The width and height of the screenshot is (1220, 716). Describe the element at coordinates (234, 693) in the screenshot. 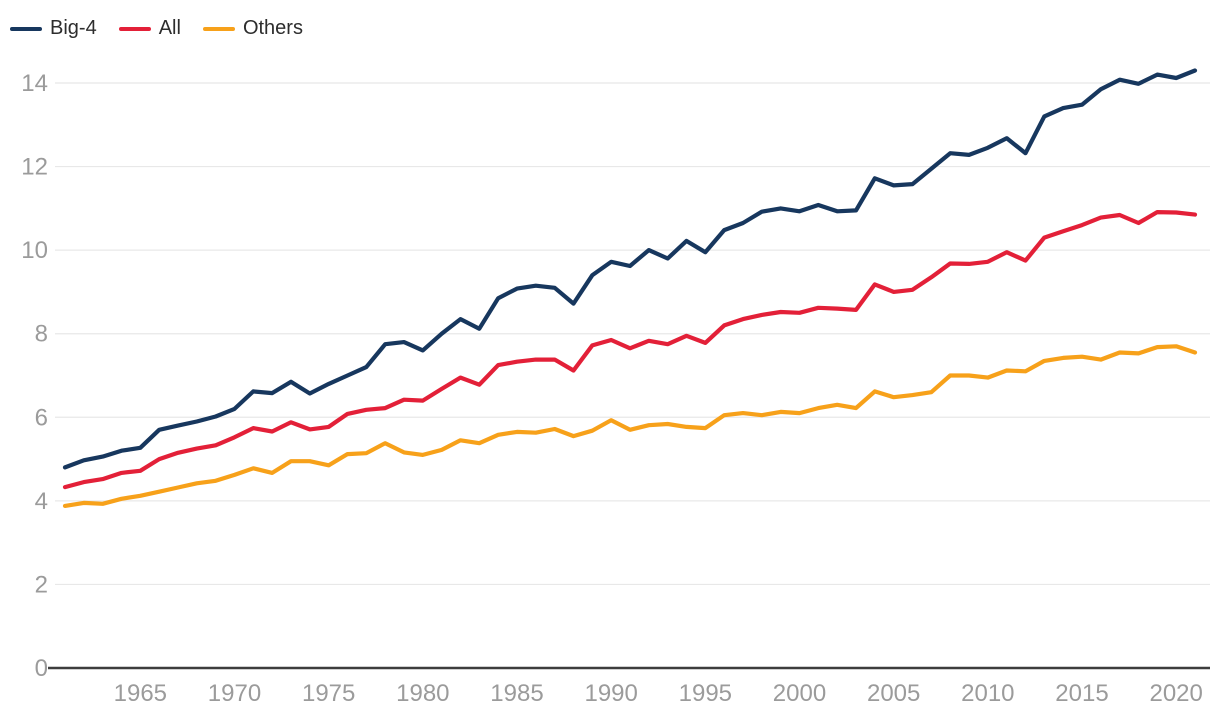

I see `x-tick-label-1970: 1970` at that location.